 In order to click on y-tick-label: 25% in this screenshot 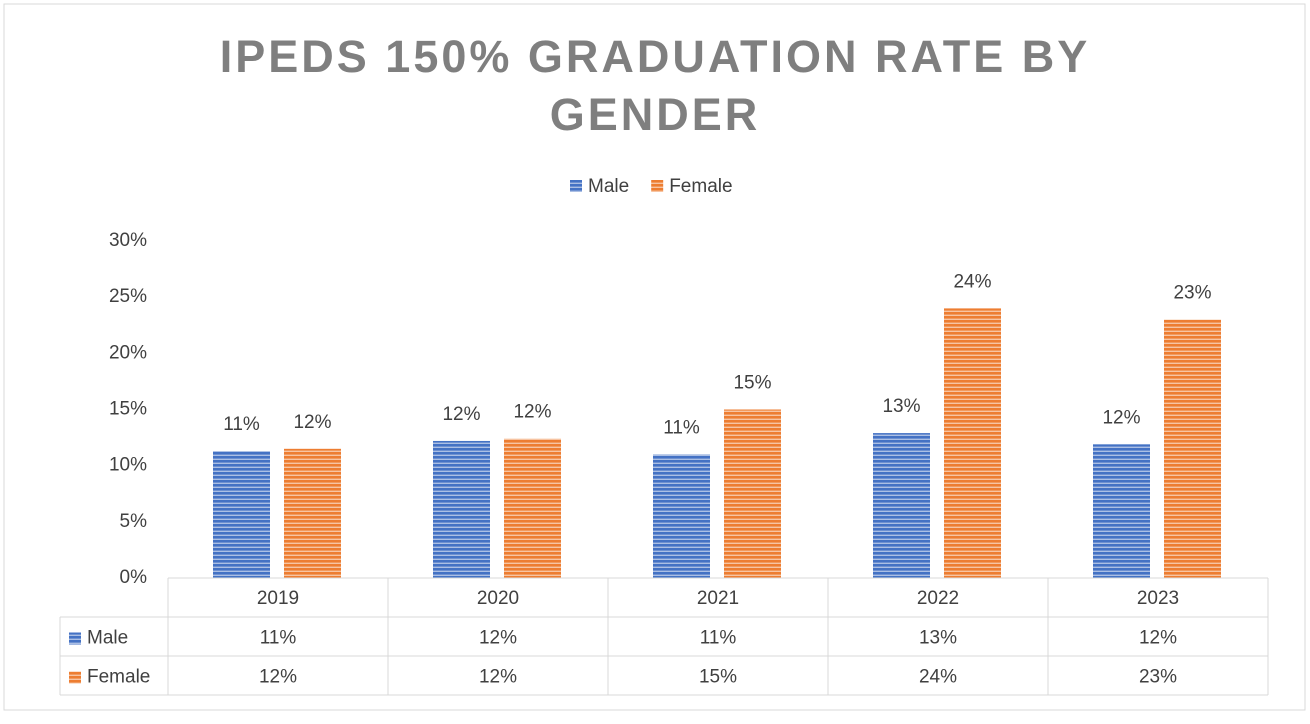, I will do `click(128, 296)`.